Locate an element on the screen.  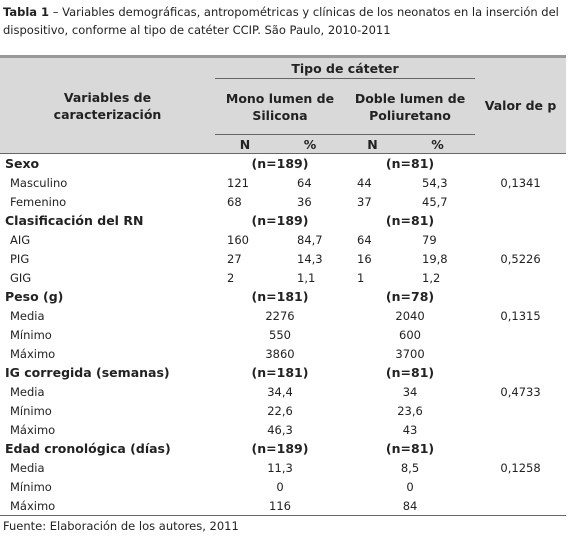
header-cell: Variables de caracterización is located at coordinates (107, 105).